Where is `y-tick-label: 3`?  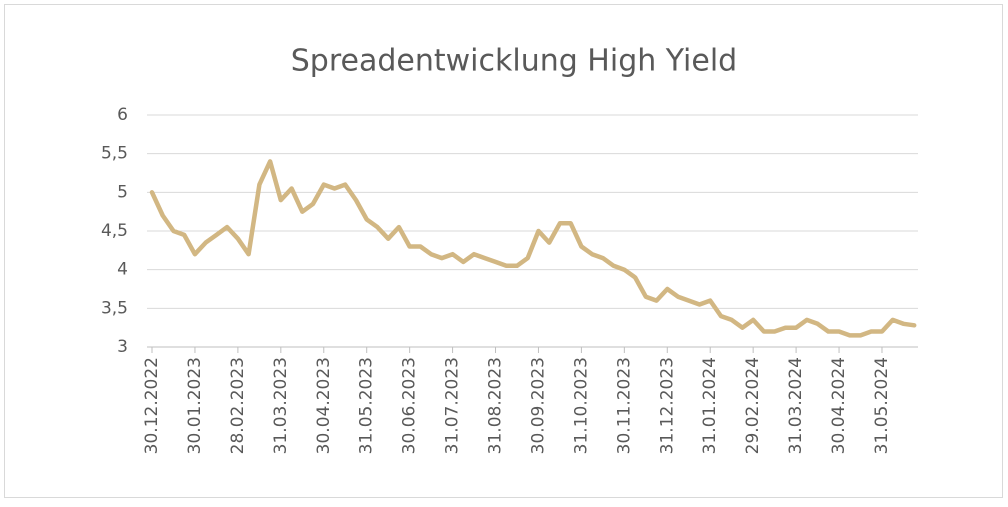
y-tick-label: 3 is located at coordinates (122, 347).